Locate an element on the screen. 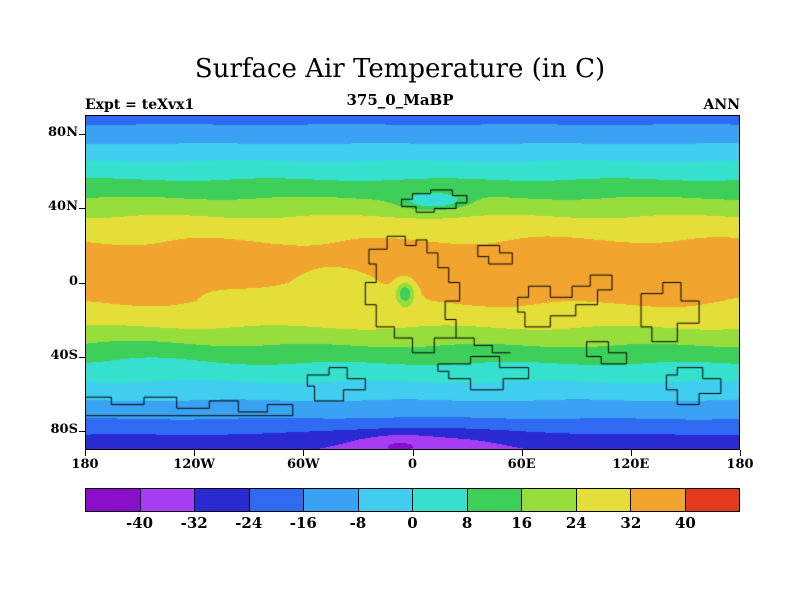  colorbar-tick-label: 24 is located at coordinates (576, 523).